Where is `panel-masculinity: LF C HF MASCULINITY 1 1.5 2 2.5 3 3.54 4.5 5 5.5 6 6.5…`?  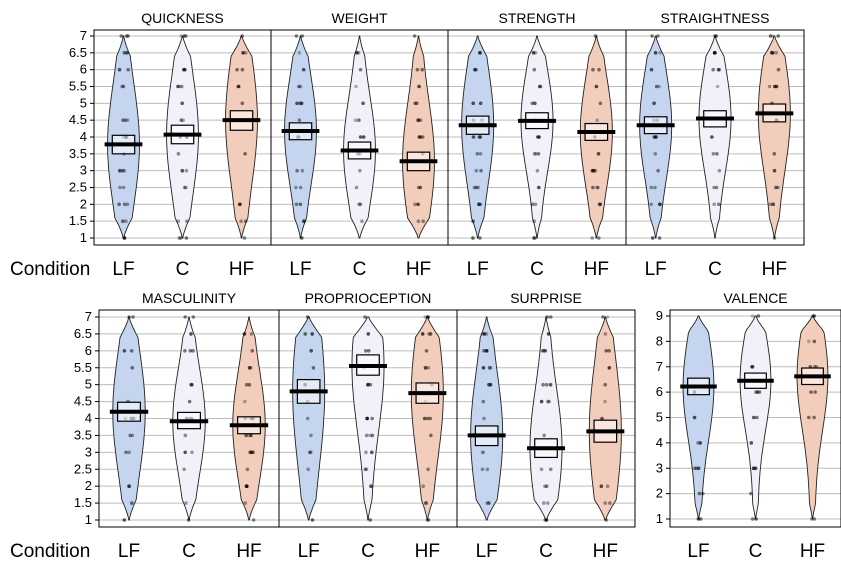 panel-masculinity: LF C HF MASCULINITY 1 1.5 2 2.5 3 3.54 4.5 5 5.5 6 6.5… is located at coordinates (177, 426).